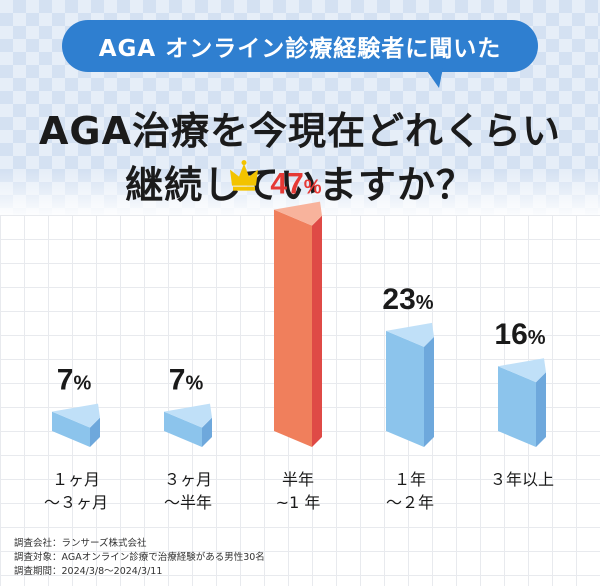  I want to click on crown-icon, so click(244, 174).